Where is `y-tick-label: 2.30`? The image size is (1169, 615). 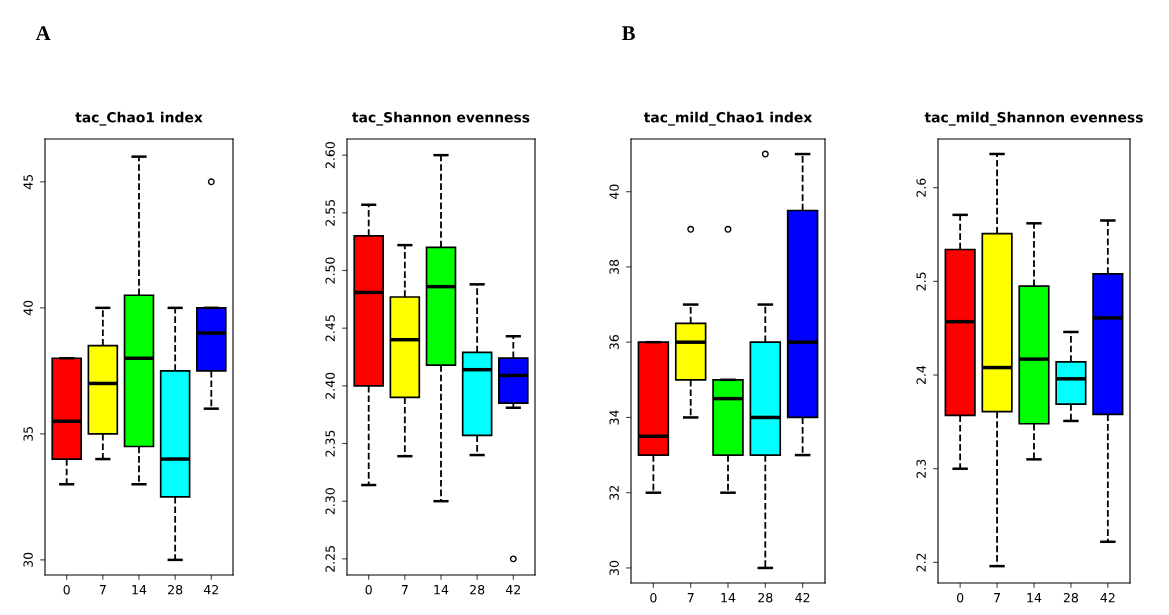 y-tick-label: 2.30 is located at coordinates (330, 501).